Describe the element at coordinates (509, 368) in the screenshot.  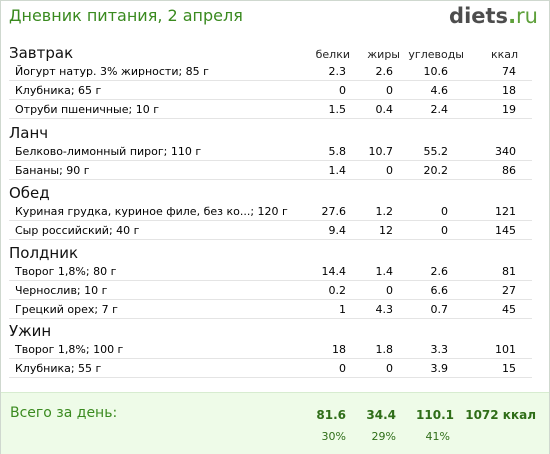
I see `food-kcal: 15` at that location.